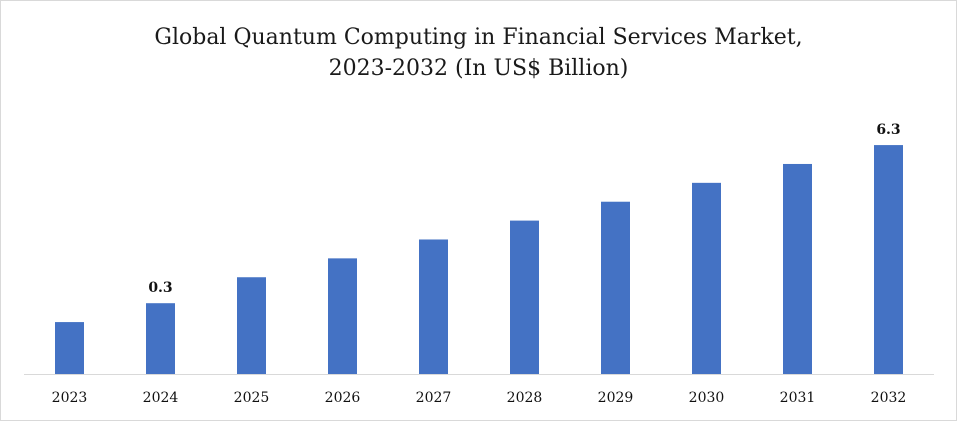 The image size is (957, 421). Describe the element at coordinates (798, 398) in the screenshot. I see `x-tick-label-2031: 2031` at that location.